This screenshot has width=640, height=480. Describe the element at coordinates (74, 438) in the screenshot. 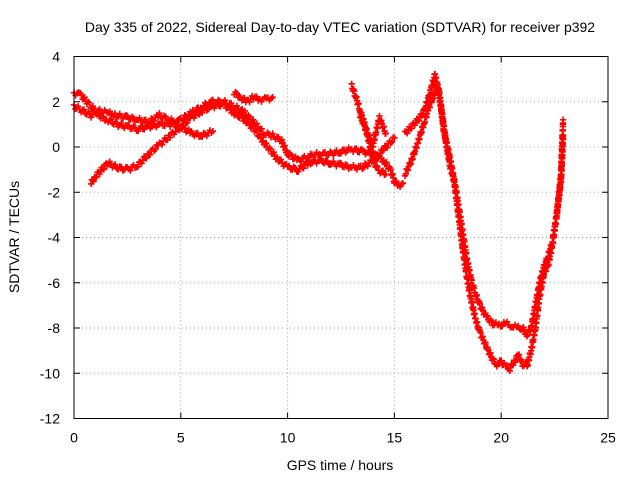

I see `x-tick-label: 0` at that location.